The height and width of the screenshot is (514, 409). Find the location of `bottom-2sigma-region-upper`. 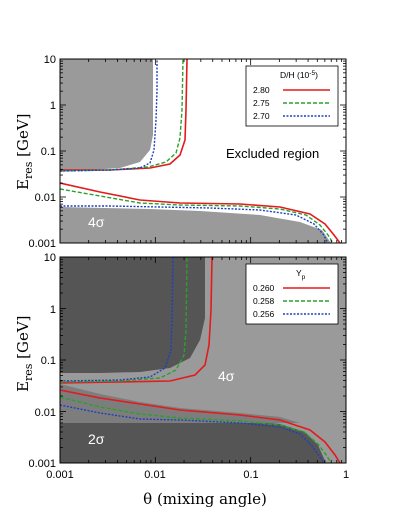

bottom-2sigma-region-upper is located at coordinates (132, 315).